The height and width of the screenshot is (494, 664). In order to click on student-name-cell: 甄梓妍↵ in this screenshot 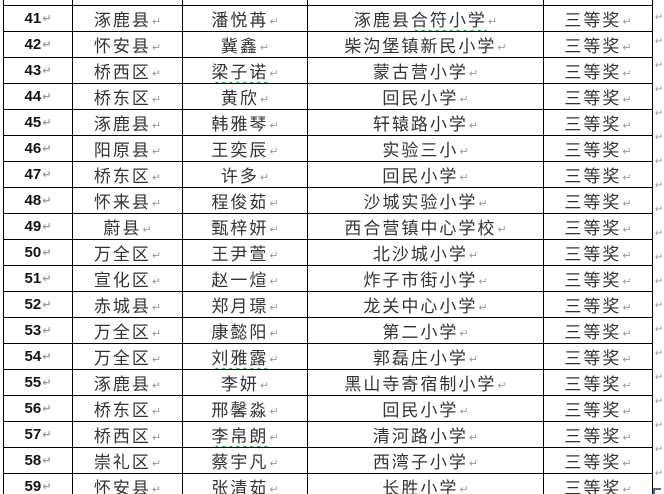, I will do `click(245, 226)`.